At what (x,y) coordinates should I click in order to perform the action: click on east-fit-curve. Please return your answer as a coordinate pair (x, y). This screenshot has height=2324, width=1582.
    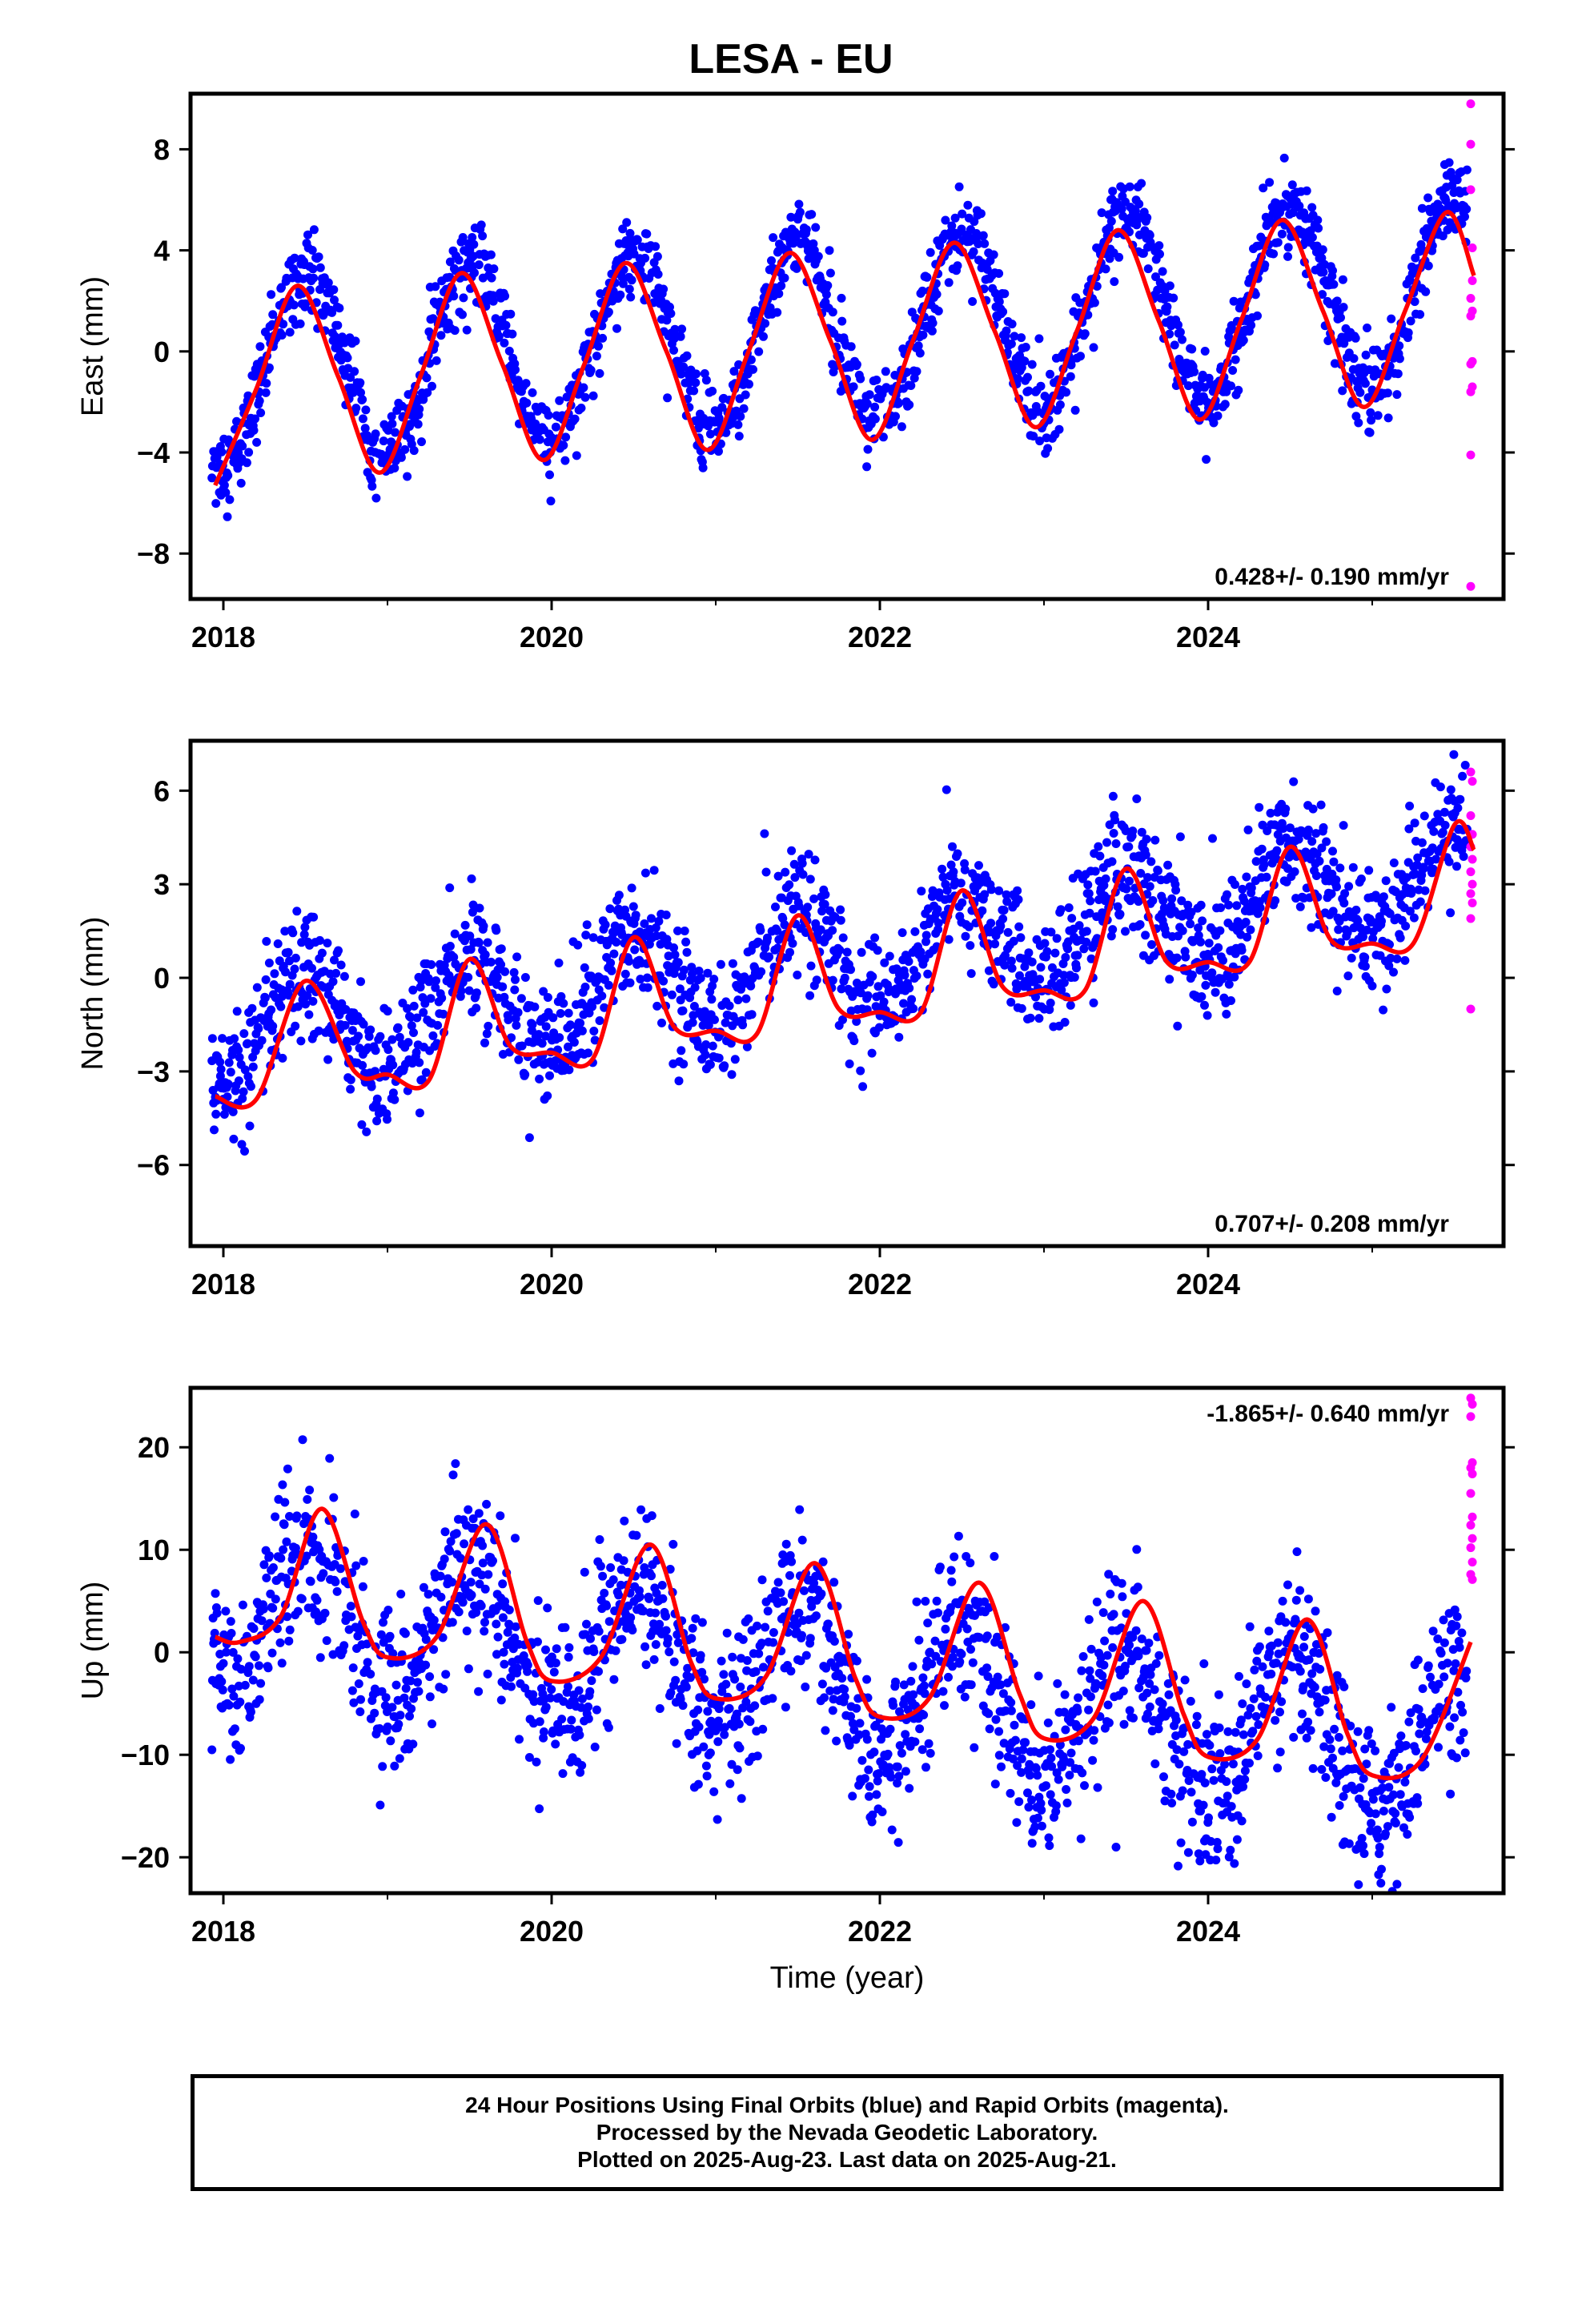
    Looking at the image, I should click on (845, 348).